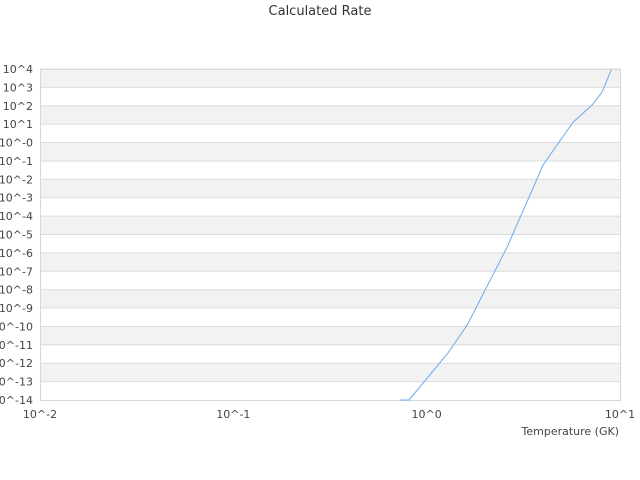  I want to click on x-axis-label: Temperature (GK), so click(570, 431).